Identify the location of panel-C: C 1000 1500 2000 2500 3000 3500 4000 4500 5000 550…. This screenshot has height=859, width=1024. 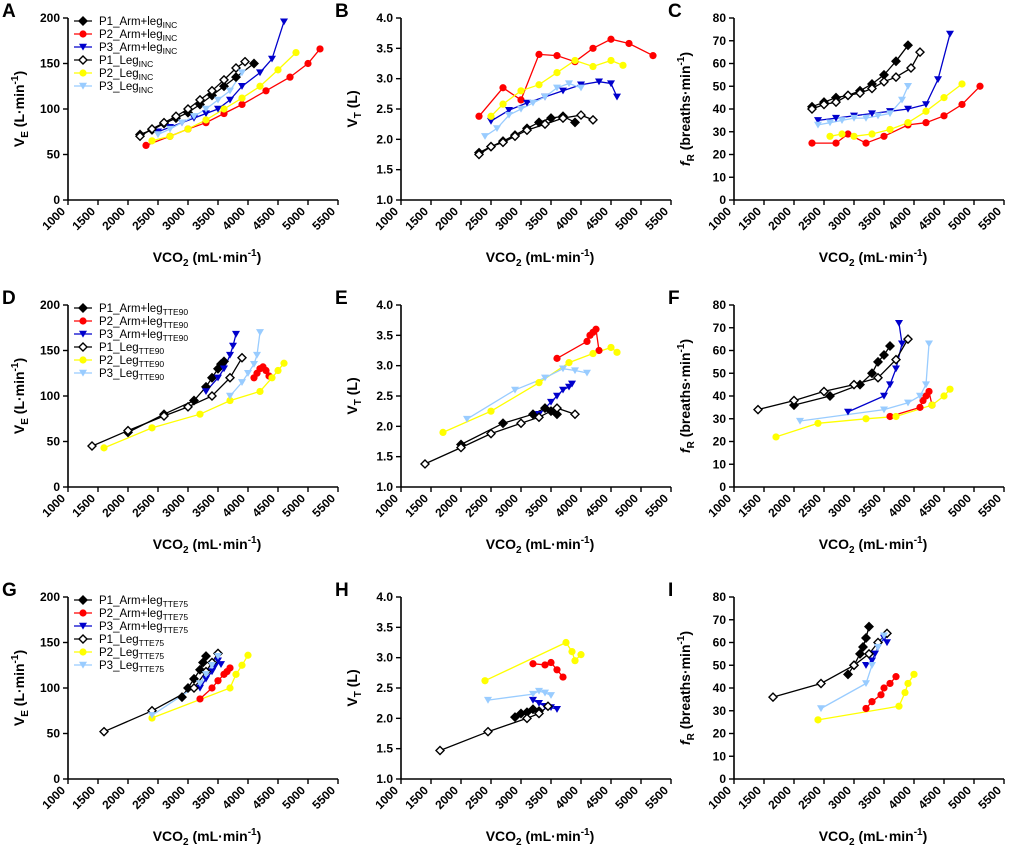
(836, 135).